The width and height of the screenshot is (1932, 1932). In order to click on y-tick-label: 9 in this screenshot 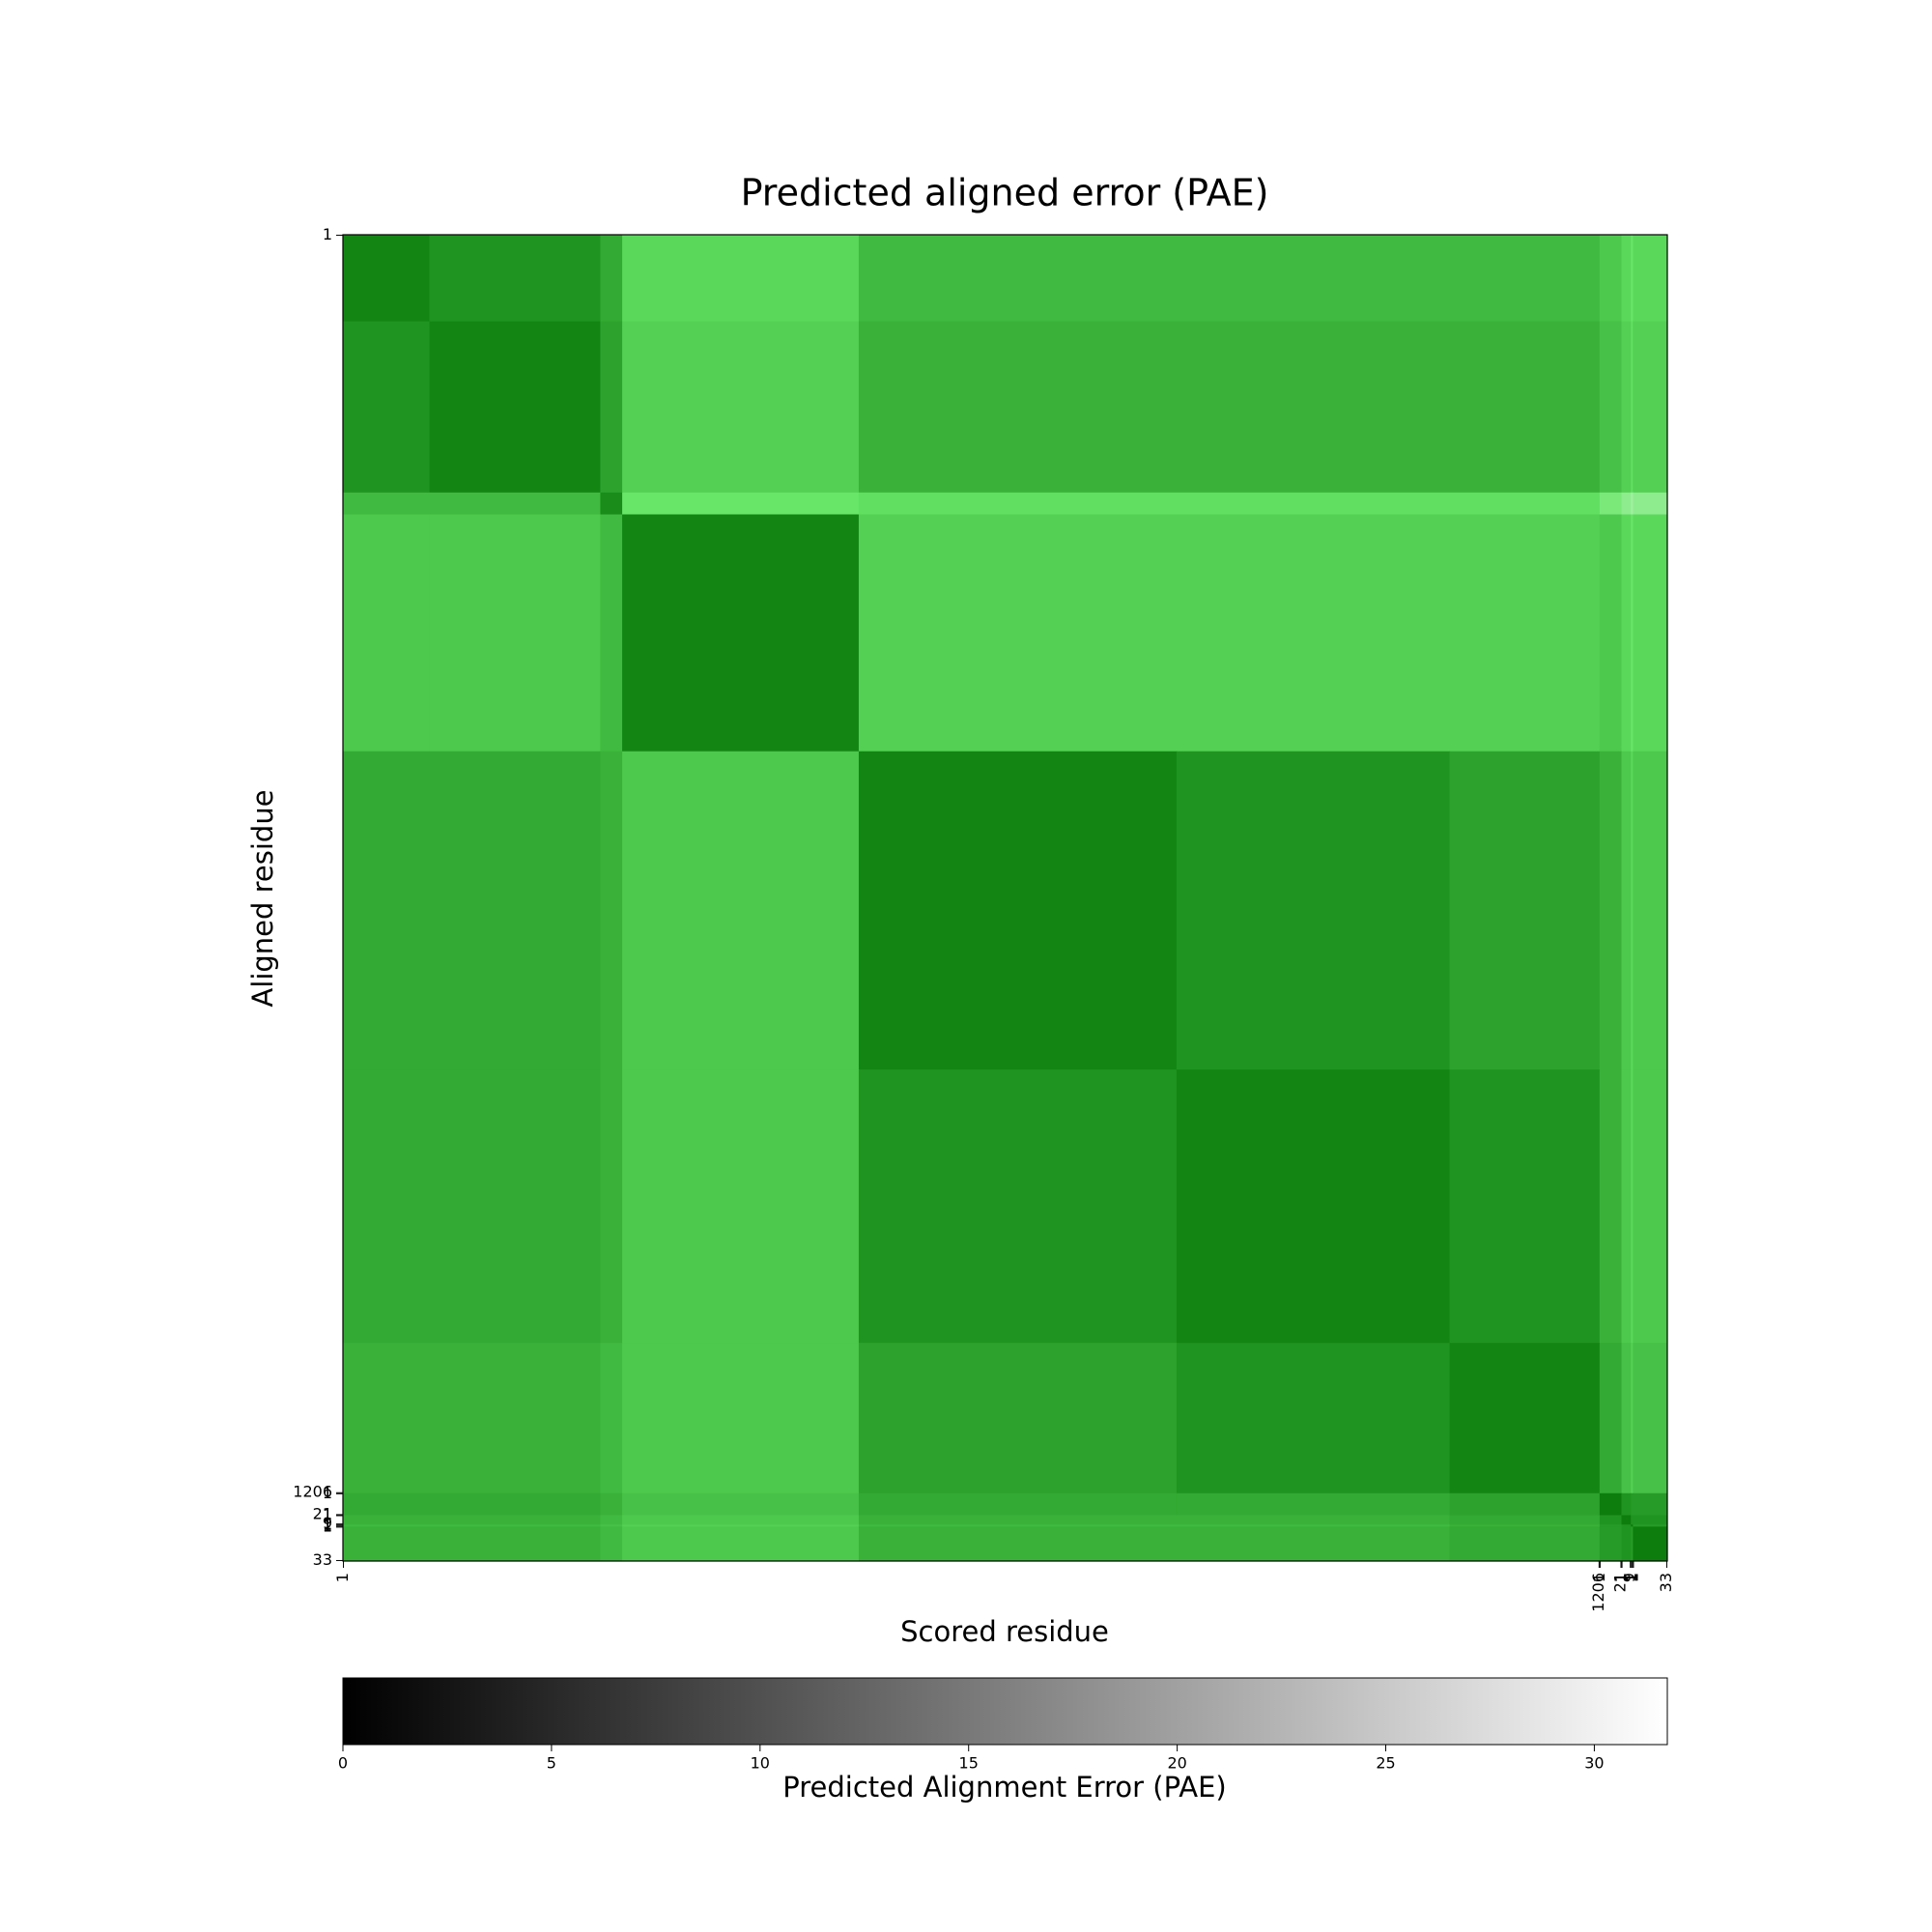, I will do `click(327, 1523)`.